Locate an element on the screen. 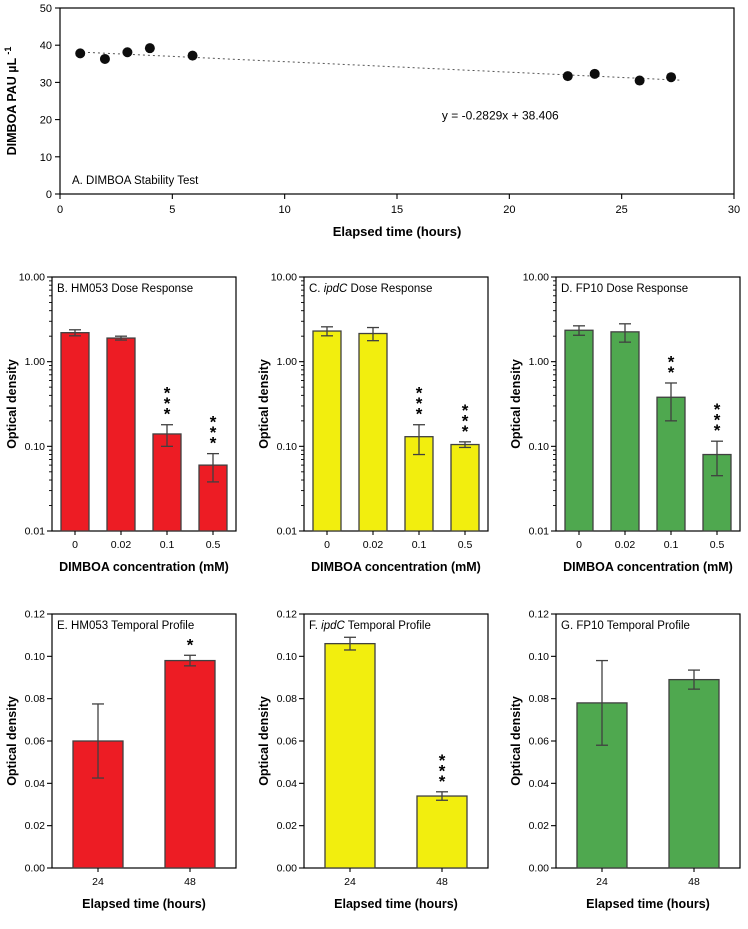  y-tick-label: 0.12 is located at coordinates (287, 615).